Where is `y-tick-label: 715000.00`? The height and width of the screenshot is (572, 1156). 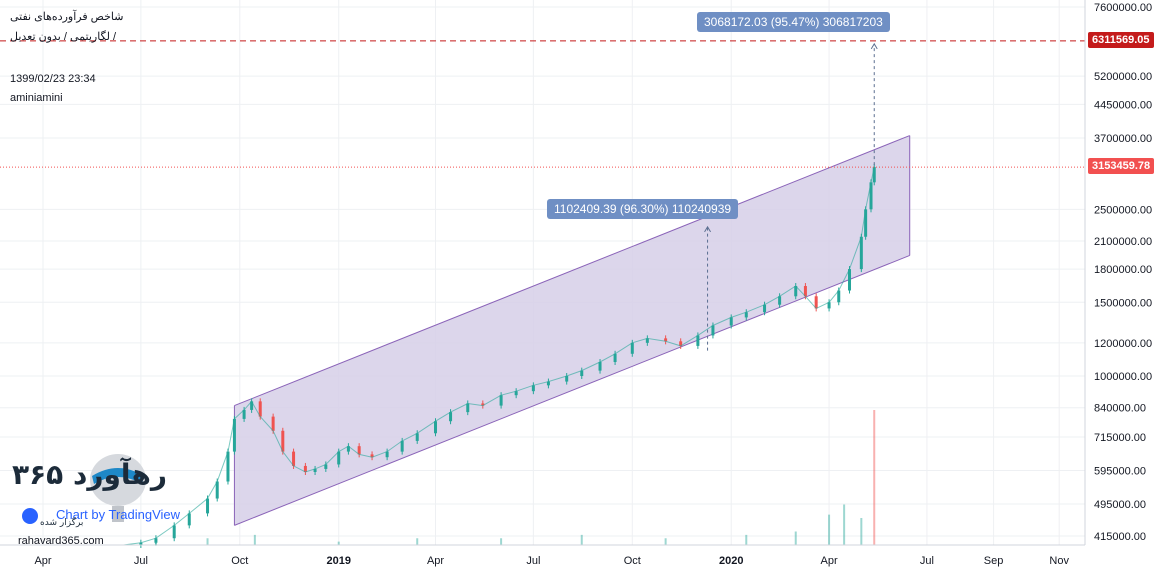 y-tick-label: 715000.00 is located at coordinates (1120, 438).